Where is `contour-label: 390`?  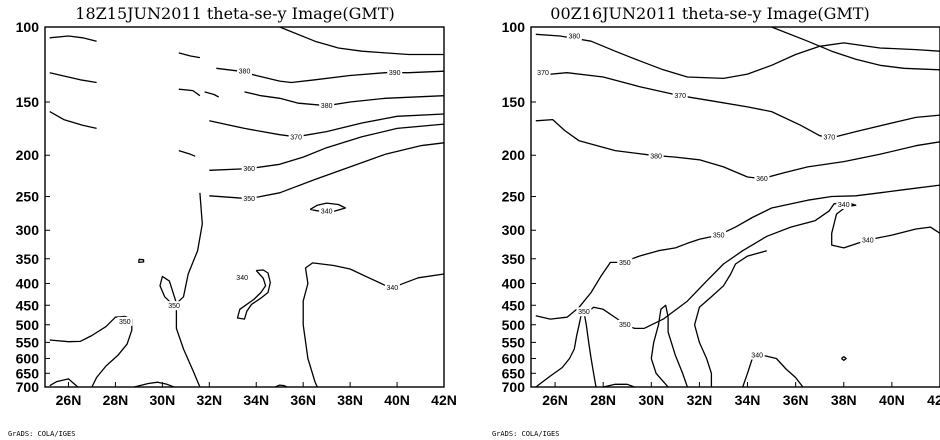
contour-label: 390 is located at coordinates (395, 73).